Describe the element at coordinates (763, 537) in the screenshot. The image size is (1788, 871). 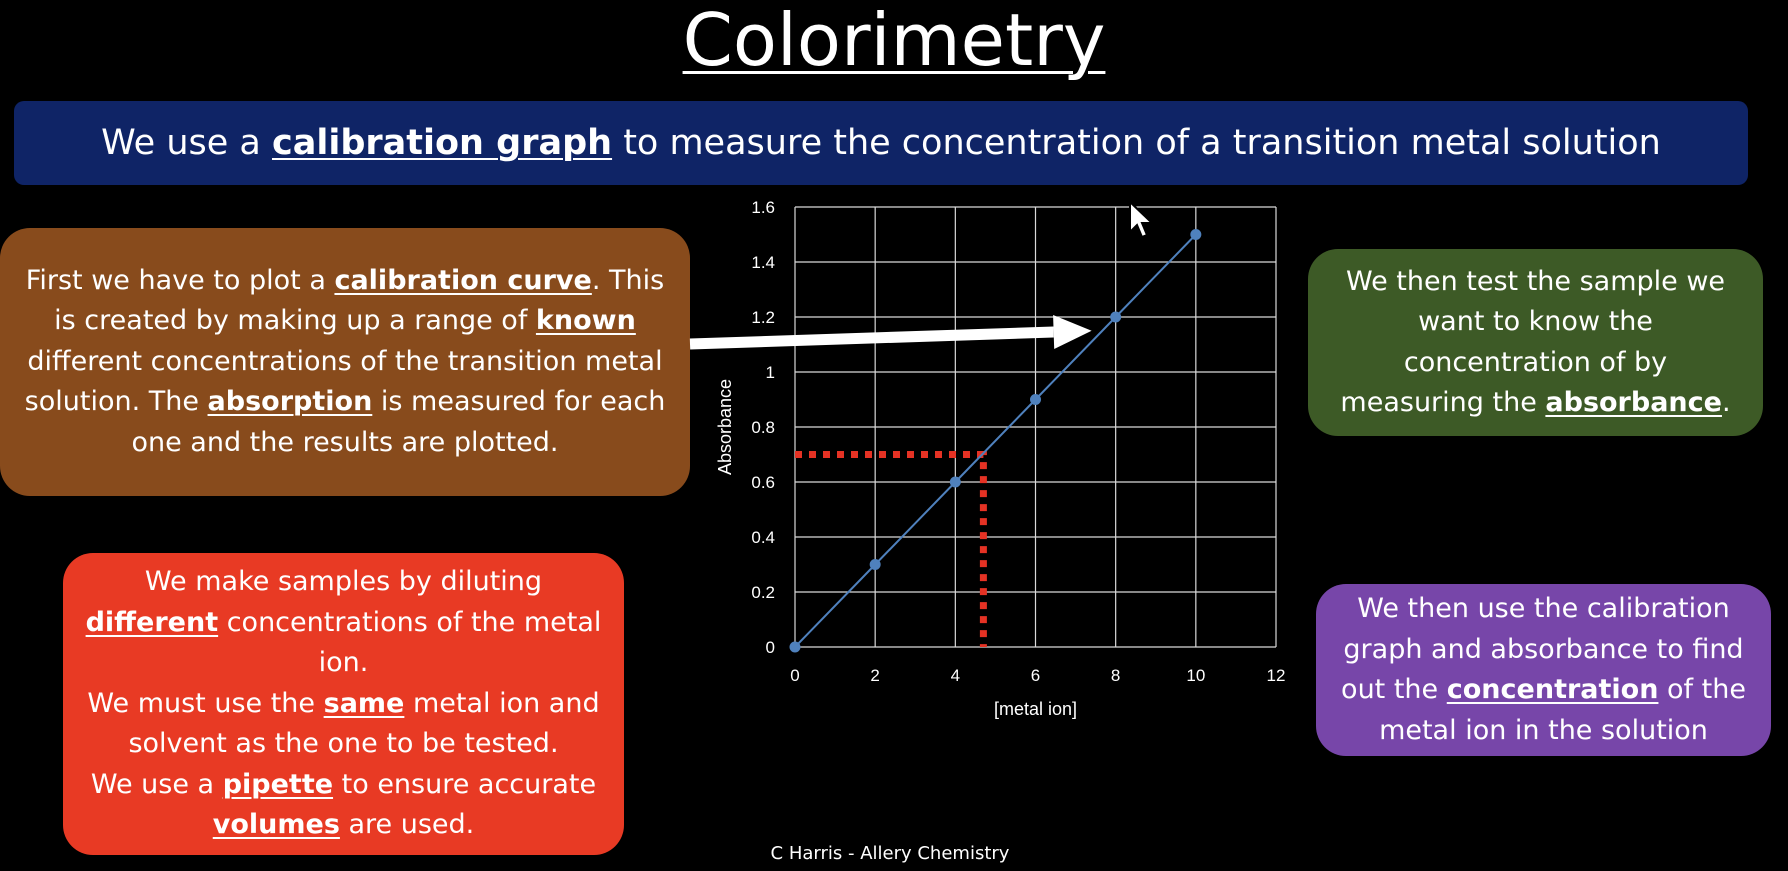
I see `y-tick-label: 0.4` at that location.